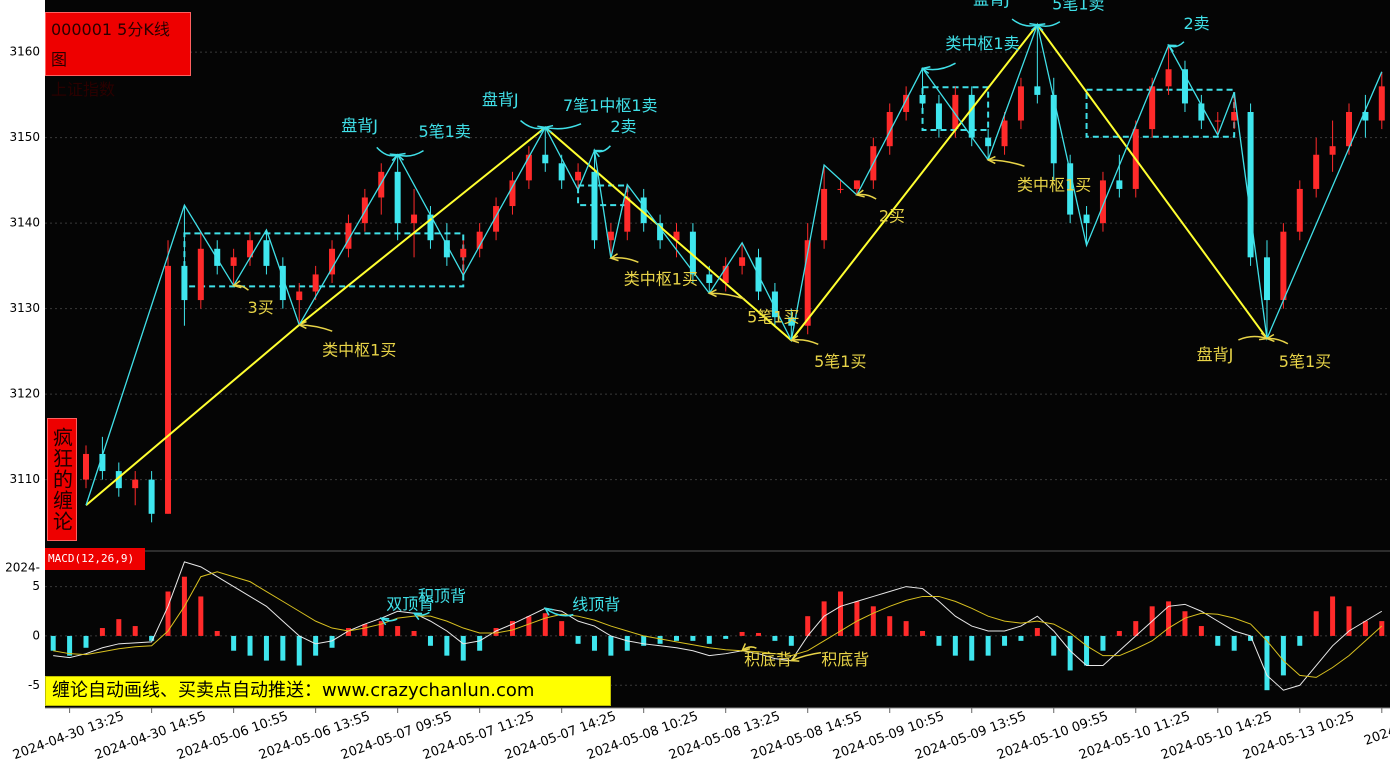 The width and height of the screenshot is (1390, 775). What do you see at coordinates (768, 659) in the screenshot?
I see `annotation: 积底背` at bounding box center [768, 659].